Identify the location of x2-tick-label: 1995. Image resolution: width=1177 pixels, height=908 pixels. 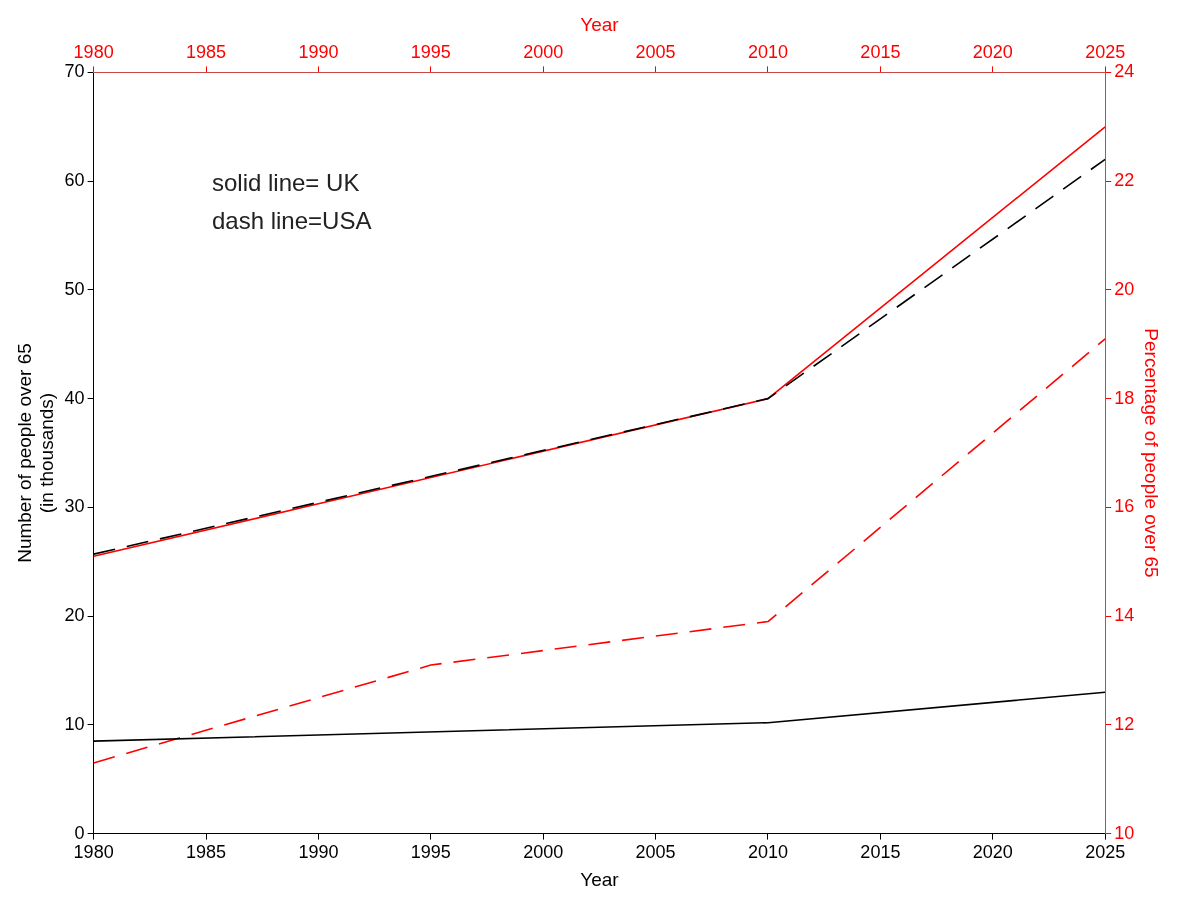
(430, 51).